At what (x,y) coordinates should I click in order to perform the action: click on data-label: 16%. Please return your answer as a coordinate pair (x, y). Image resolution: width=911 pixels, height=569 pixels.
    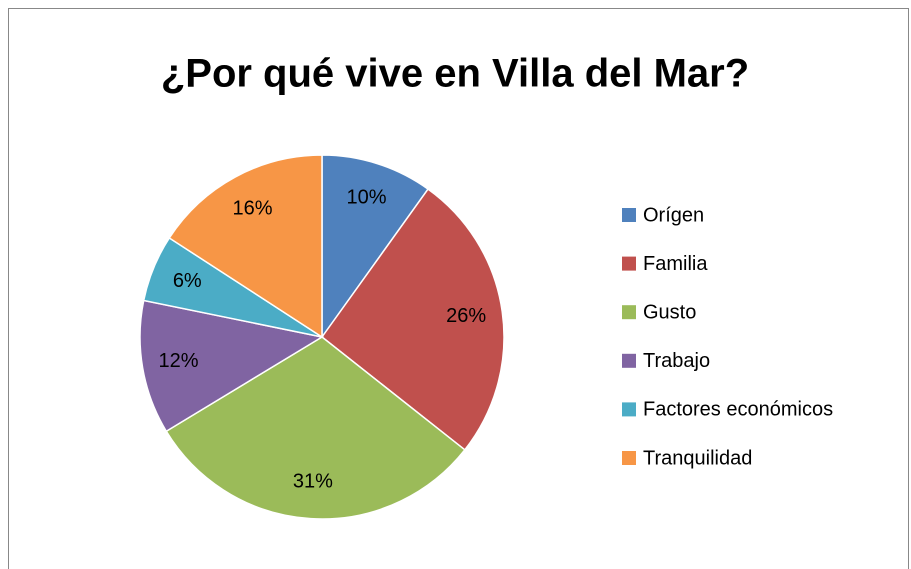
    Looking at the image, I should click on (252, 208).